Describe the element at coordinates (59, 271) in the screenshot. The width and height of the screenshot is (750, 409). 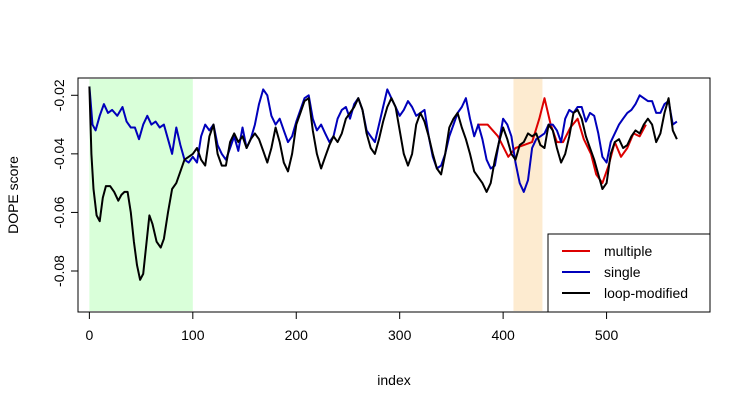
I see `y-tick-label: -0.08` at that location.